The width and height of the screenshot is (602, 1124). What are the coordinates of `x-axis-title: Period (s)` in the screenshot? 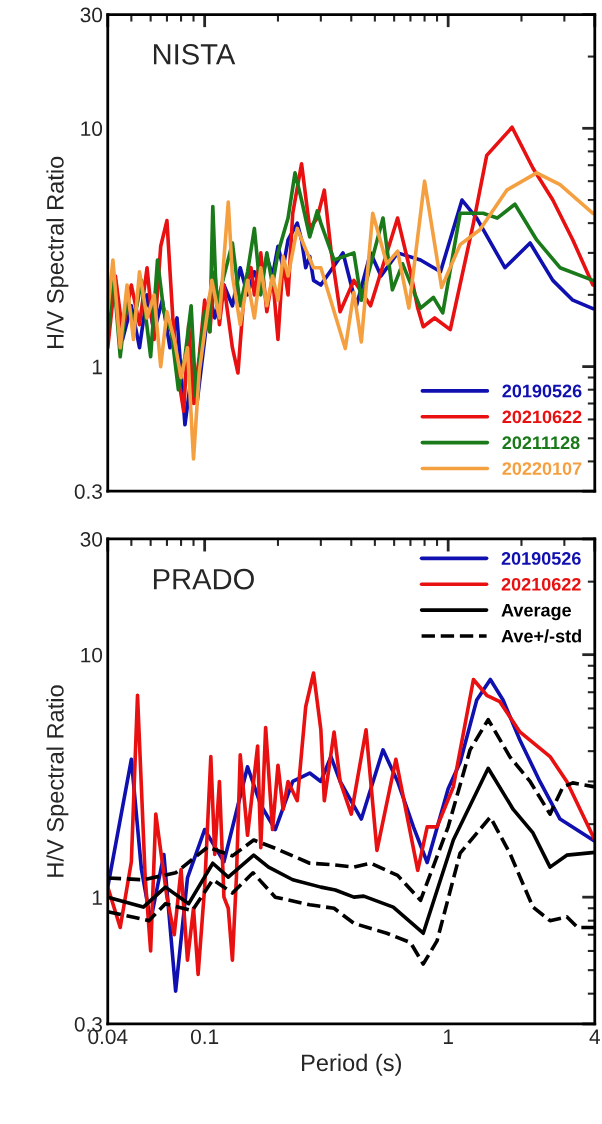 It's located at (351, 1064).